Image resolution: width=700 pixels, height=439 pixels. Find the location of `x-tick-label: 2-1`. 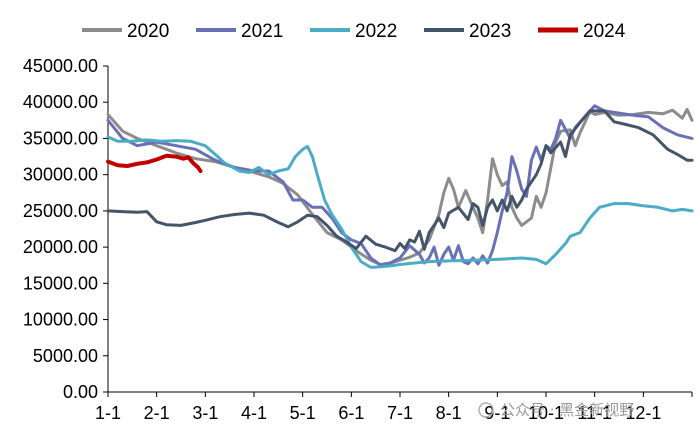

x-tick-label: 2-1 is located at coordinates (157, 413).